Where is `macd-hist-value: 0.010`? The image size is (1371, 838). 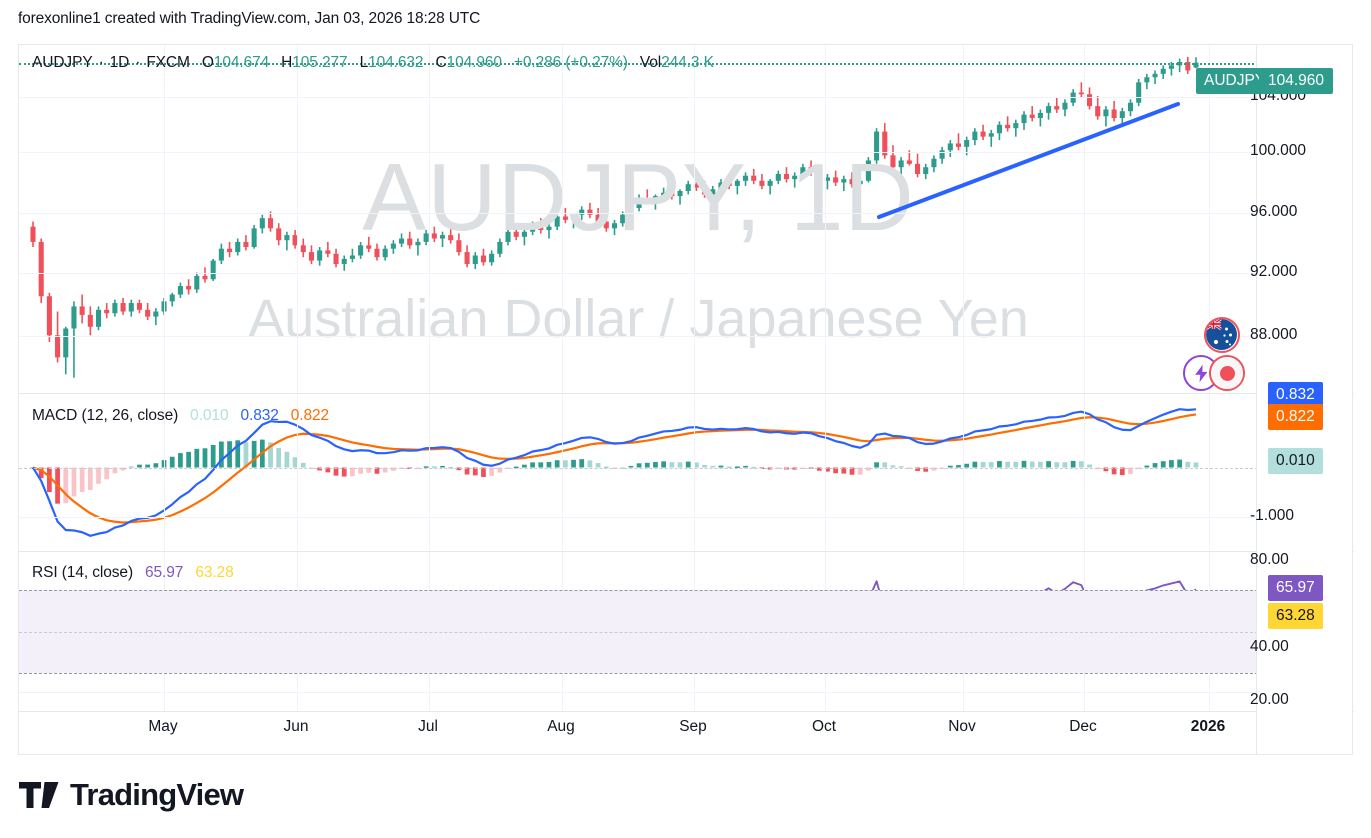 macd-hist-value: 0.010 is located at coordinates (209, 415).